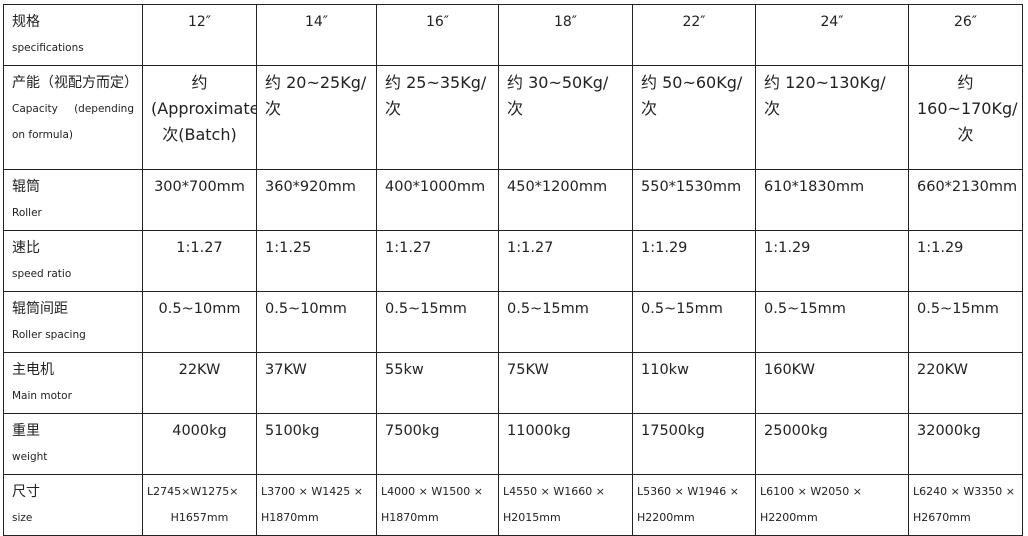  I want to click on size-header: 24″, so click(832, 35).